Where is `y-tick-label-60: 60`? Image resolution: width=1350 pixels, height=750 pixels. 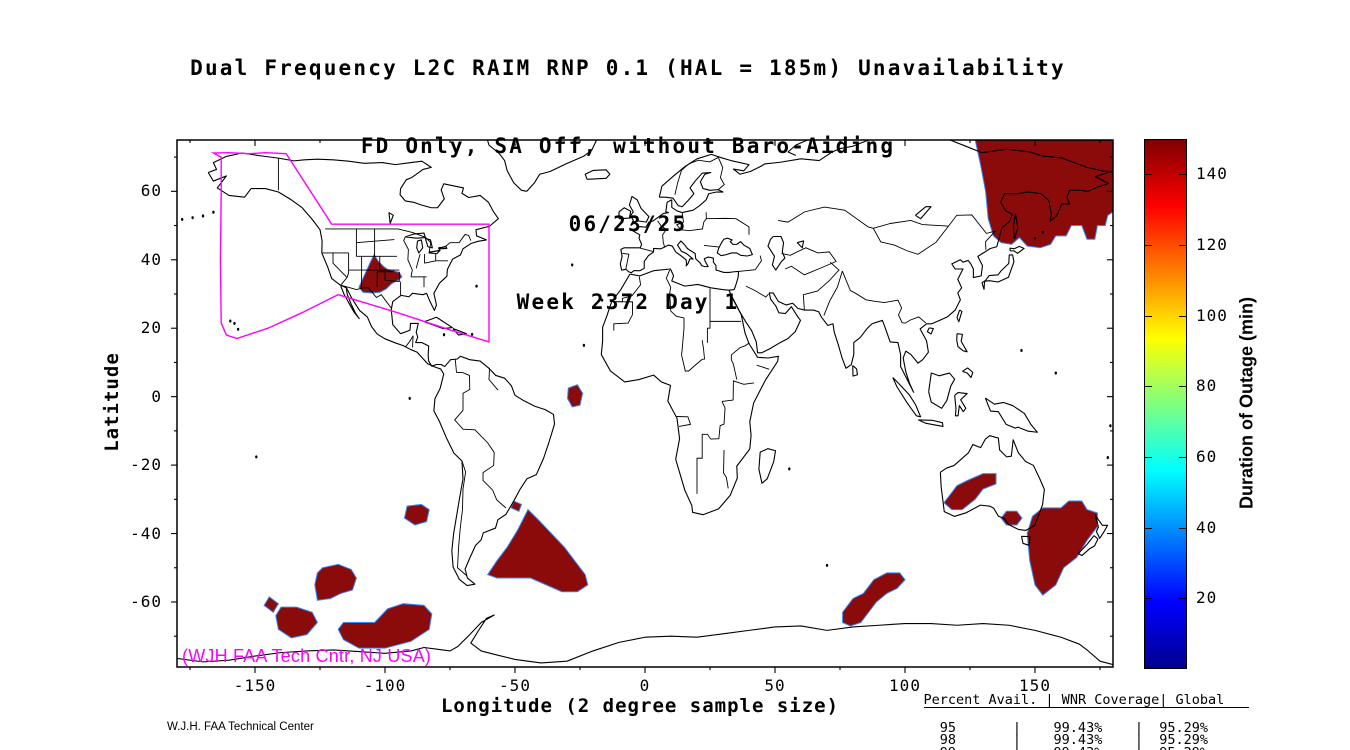 y-tick-label-60: 60 is located at coordinates (151, 191).